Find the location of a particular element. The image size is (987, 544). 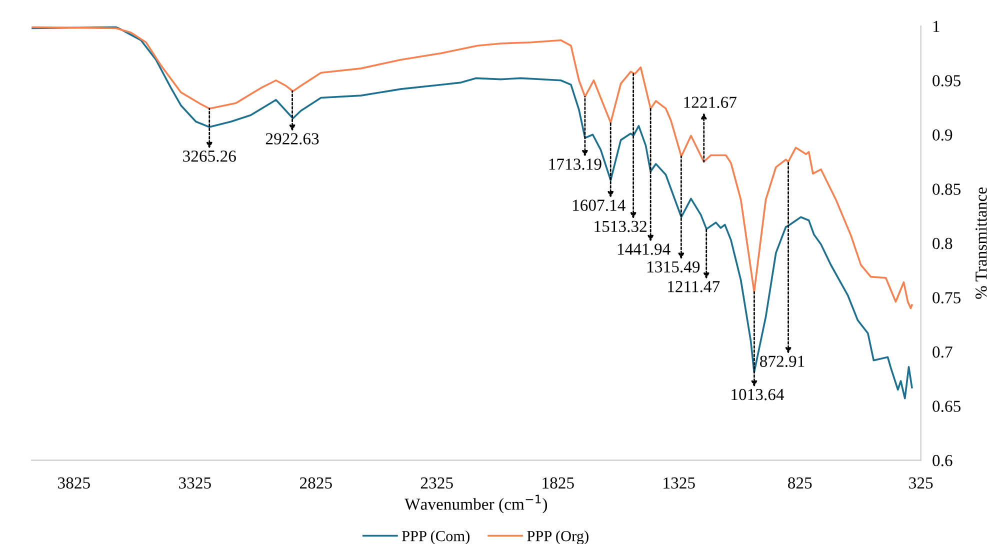

x-tick-label: 3325 is located at coordinates (195, 483).